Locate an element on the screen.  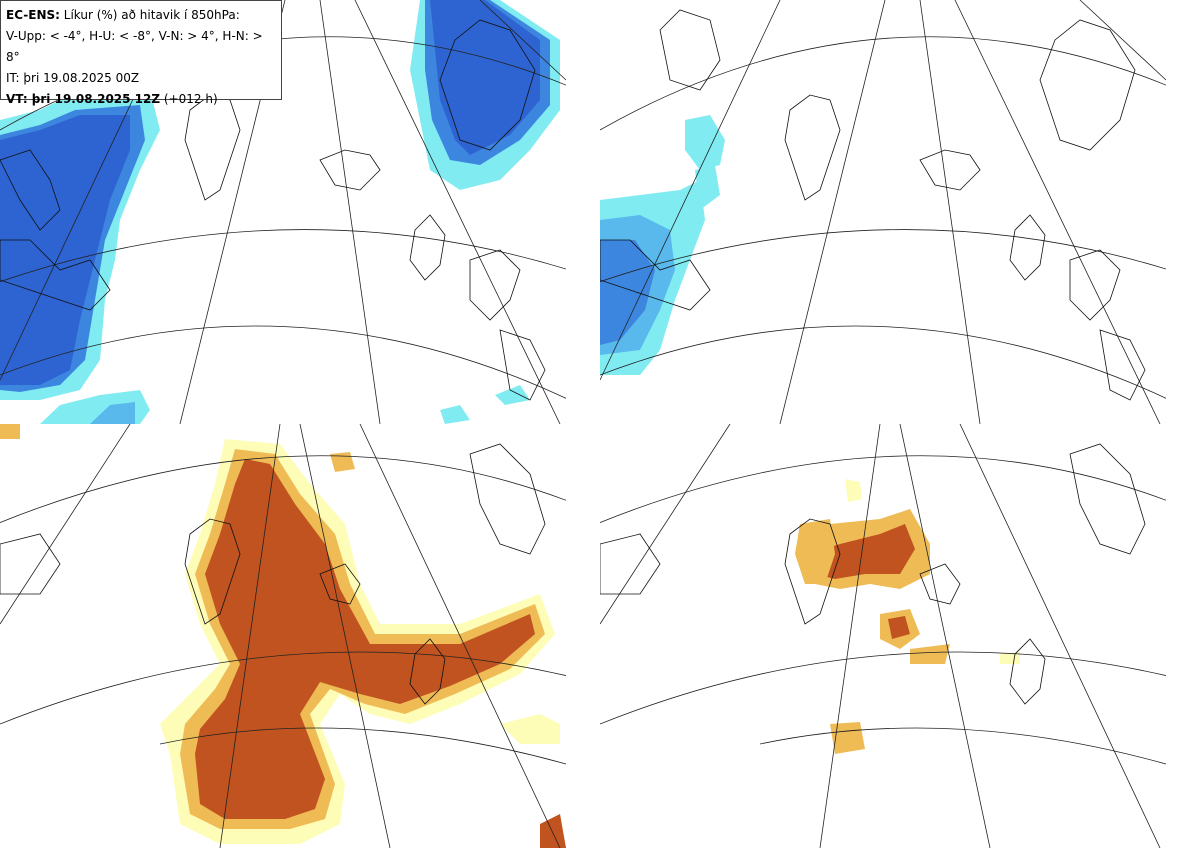
info-title: Líkur (%) að hitavik í 850hPa: is located at coordinates (149, 15).